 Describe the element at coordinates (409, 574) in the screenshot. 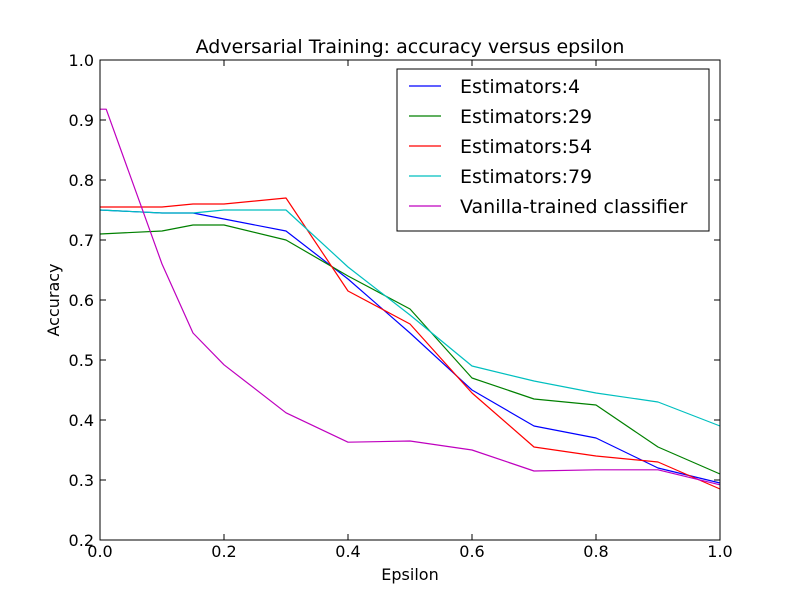

I see `x-axis-label: Epsilon` at that location.